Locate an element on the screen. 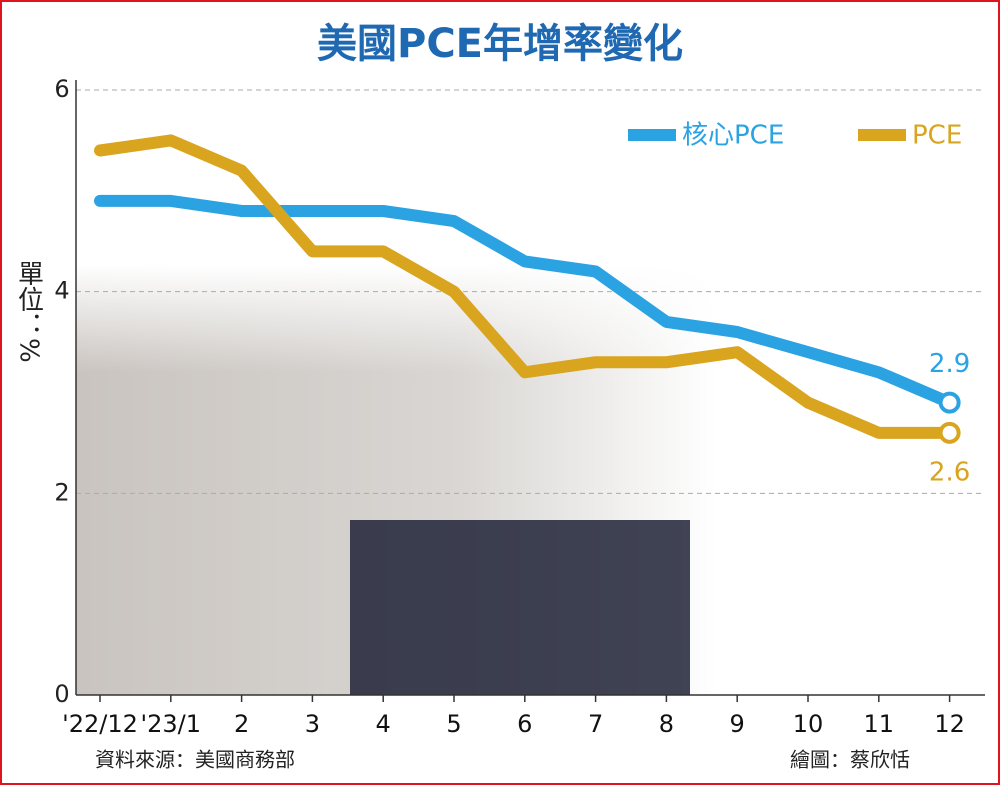 The width and height of the screenshot is (1000, 785). x-tick-label: 12 is located at coordinates (949, 724).